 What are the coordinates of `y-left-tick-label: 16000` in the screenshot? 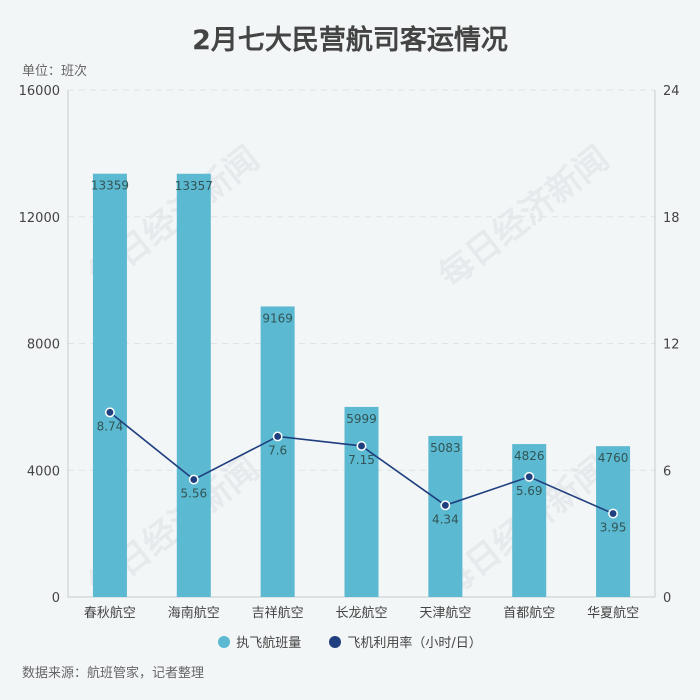 It's located at (39, 91).